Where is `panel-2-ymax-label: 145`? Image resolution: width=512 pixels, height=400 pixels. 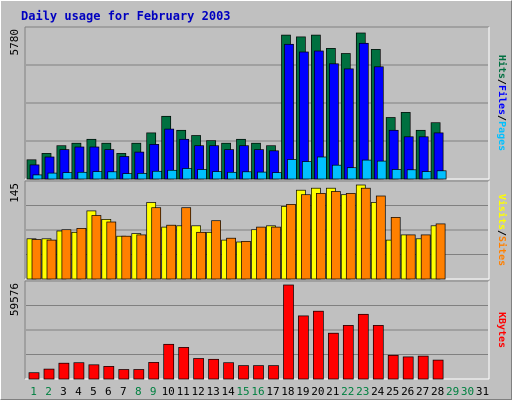
panel-2-ymax-label: 145 is located at coordinates (14, 193).